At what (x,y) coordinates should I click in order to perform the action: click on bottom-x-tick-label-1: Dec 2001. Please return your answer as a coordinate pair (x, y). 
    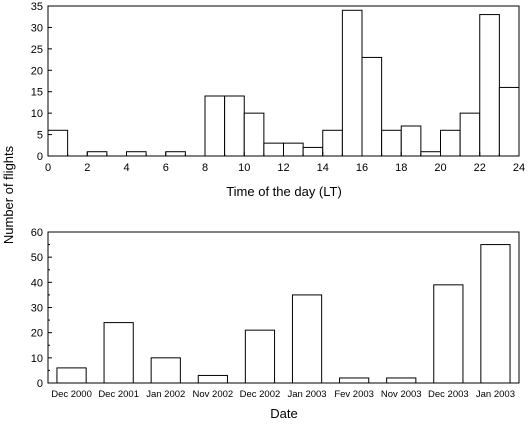
    Looking at the image, I should click on (118, 394).